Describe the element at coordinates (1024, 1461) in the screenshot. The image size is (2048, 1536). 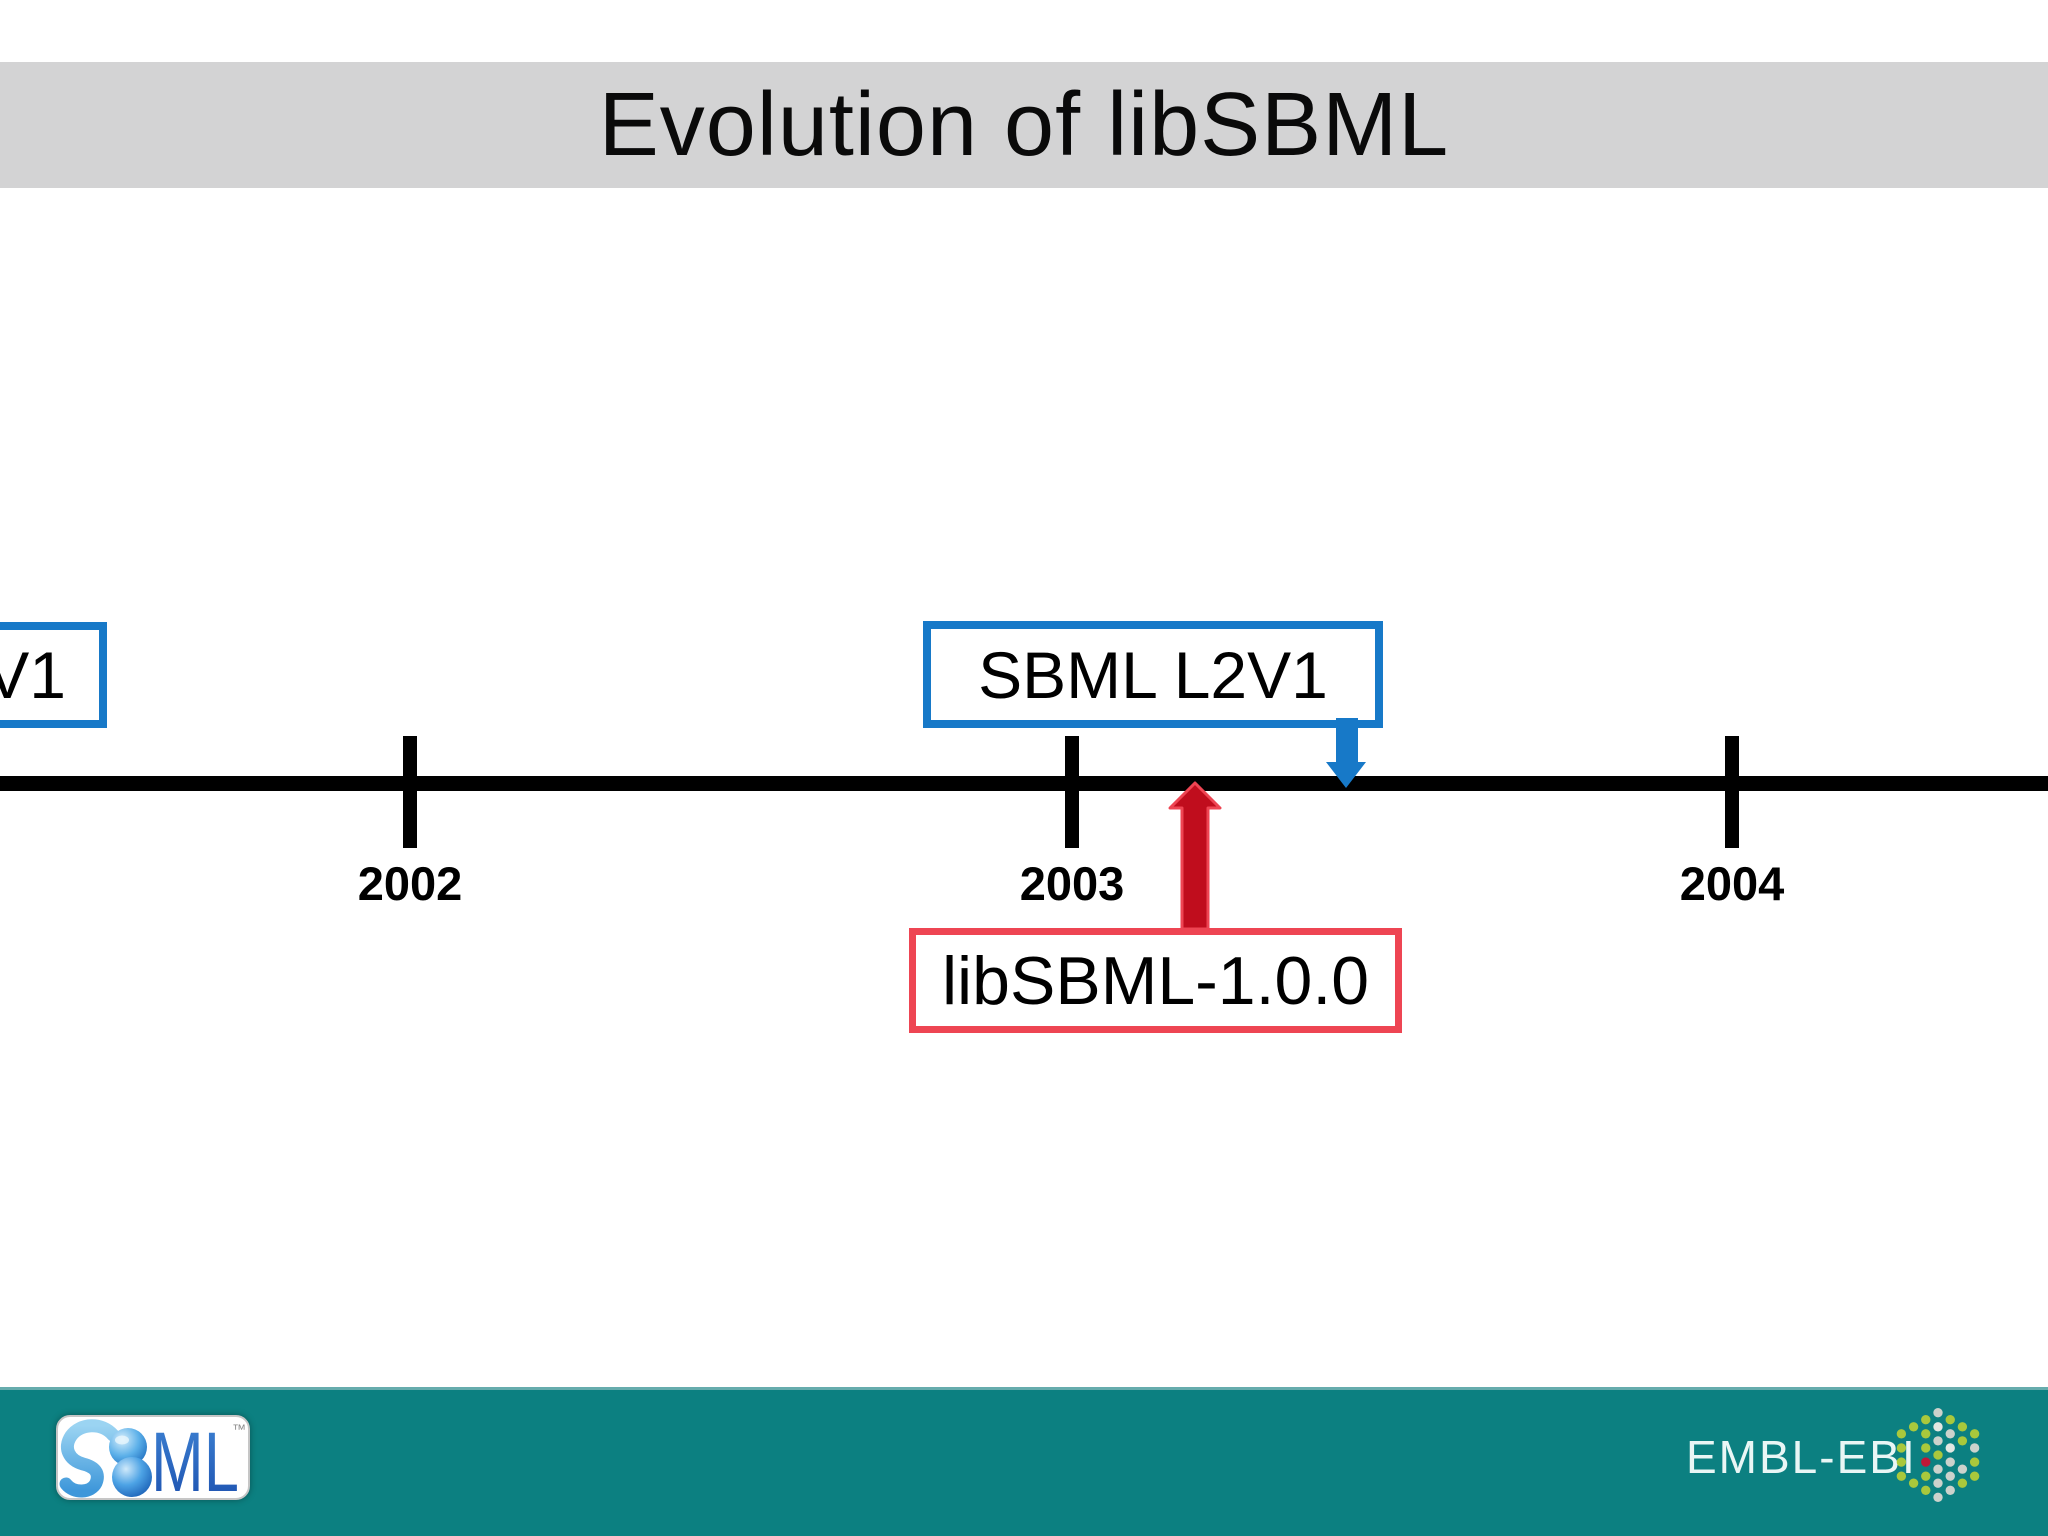
I see `footer-bar` at that location.